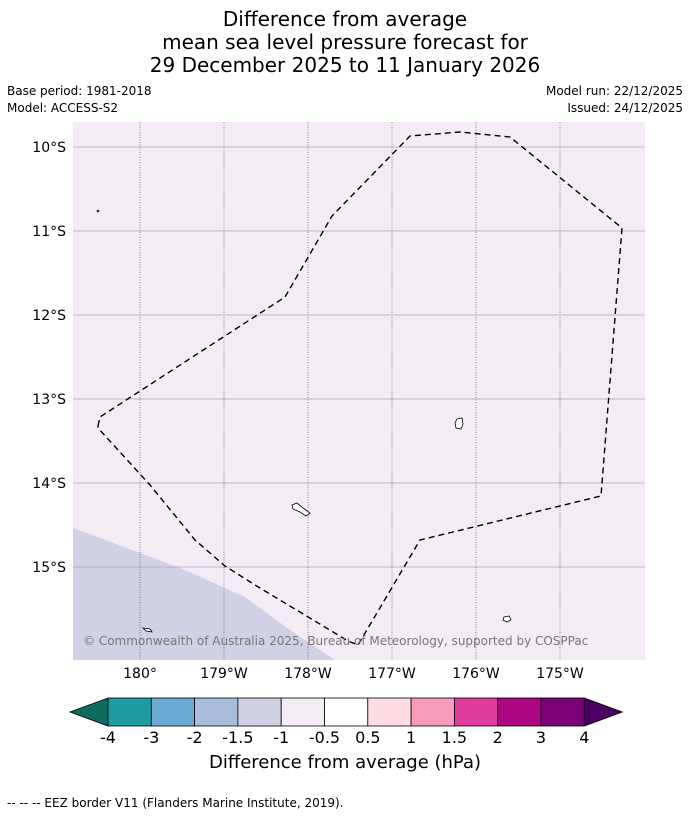 The width and height of the screenshot is (690, 816). What do you see at coordinates (49, 316) in the screenshot?
I see `lat-label-12s: 12°S` at bounding box center [49, 316].